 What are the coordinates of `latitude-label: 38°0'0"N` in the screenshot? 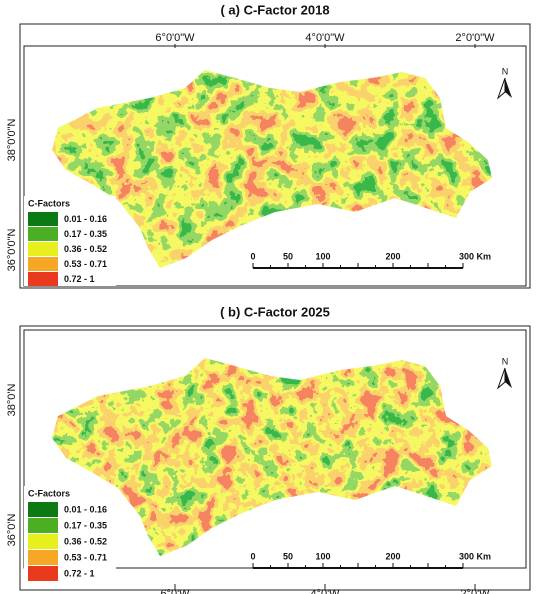 It's located at (12, 140).